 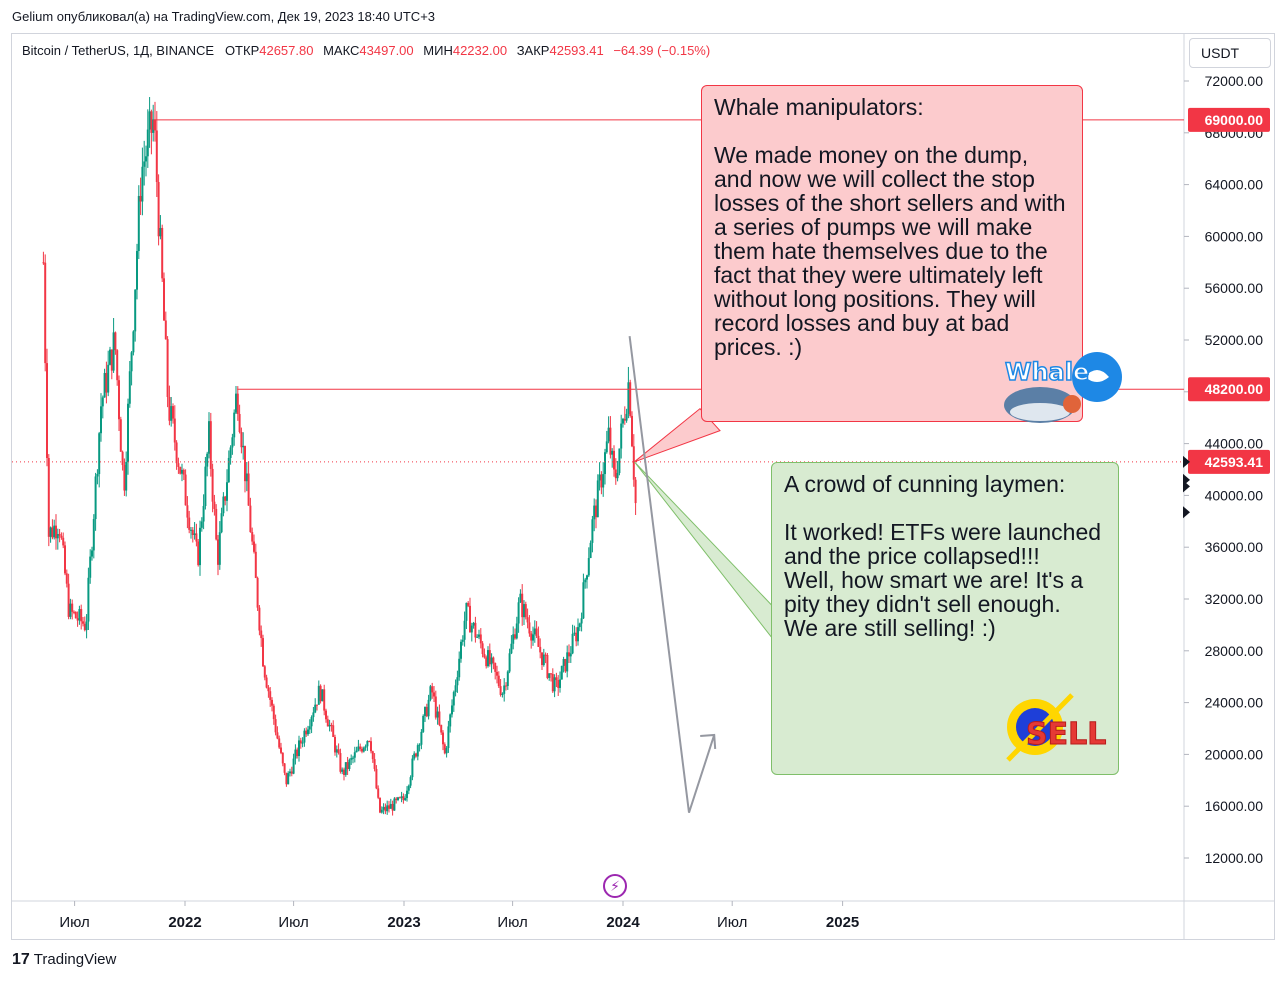 I want to click on x-tick-label: 2024, so click(x=623, y=922).